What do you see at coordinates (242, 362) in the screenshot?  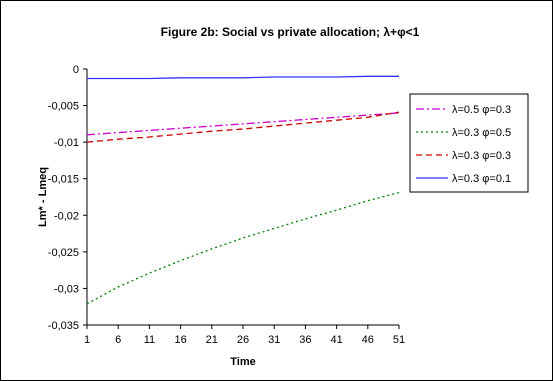 I see `x-axis-title: Time` at bounding box center [242, 362].